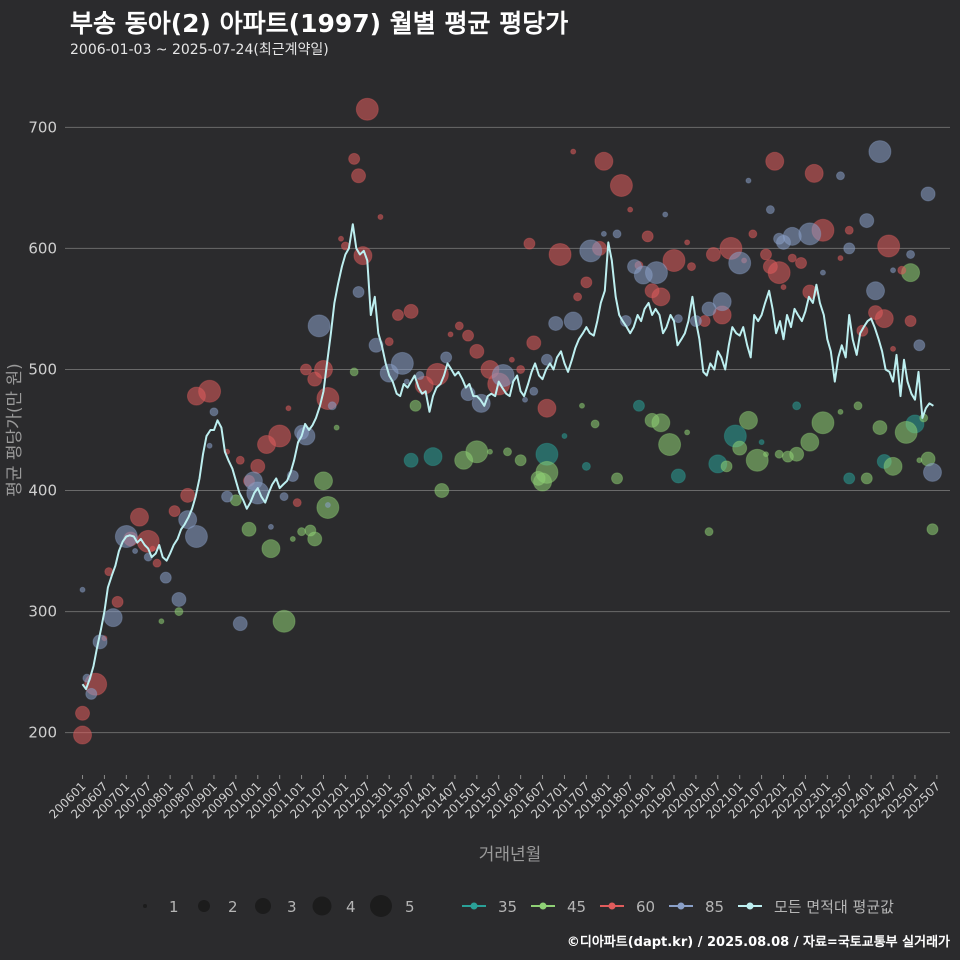  I want to click on x-axis-label: 거래년월, so click(510, 855).